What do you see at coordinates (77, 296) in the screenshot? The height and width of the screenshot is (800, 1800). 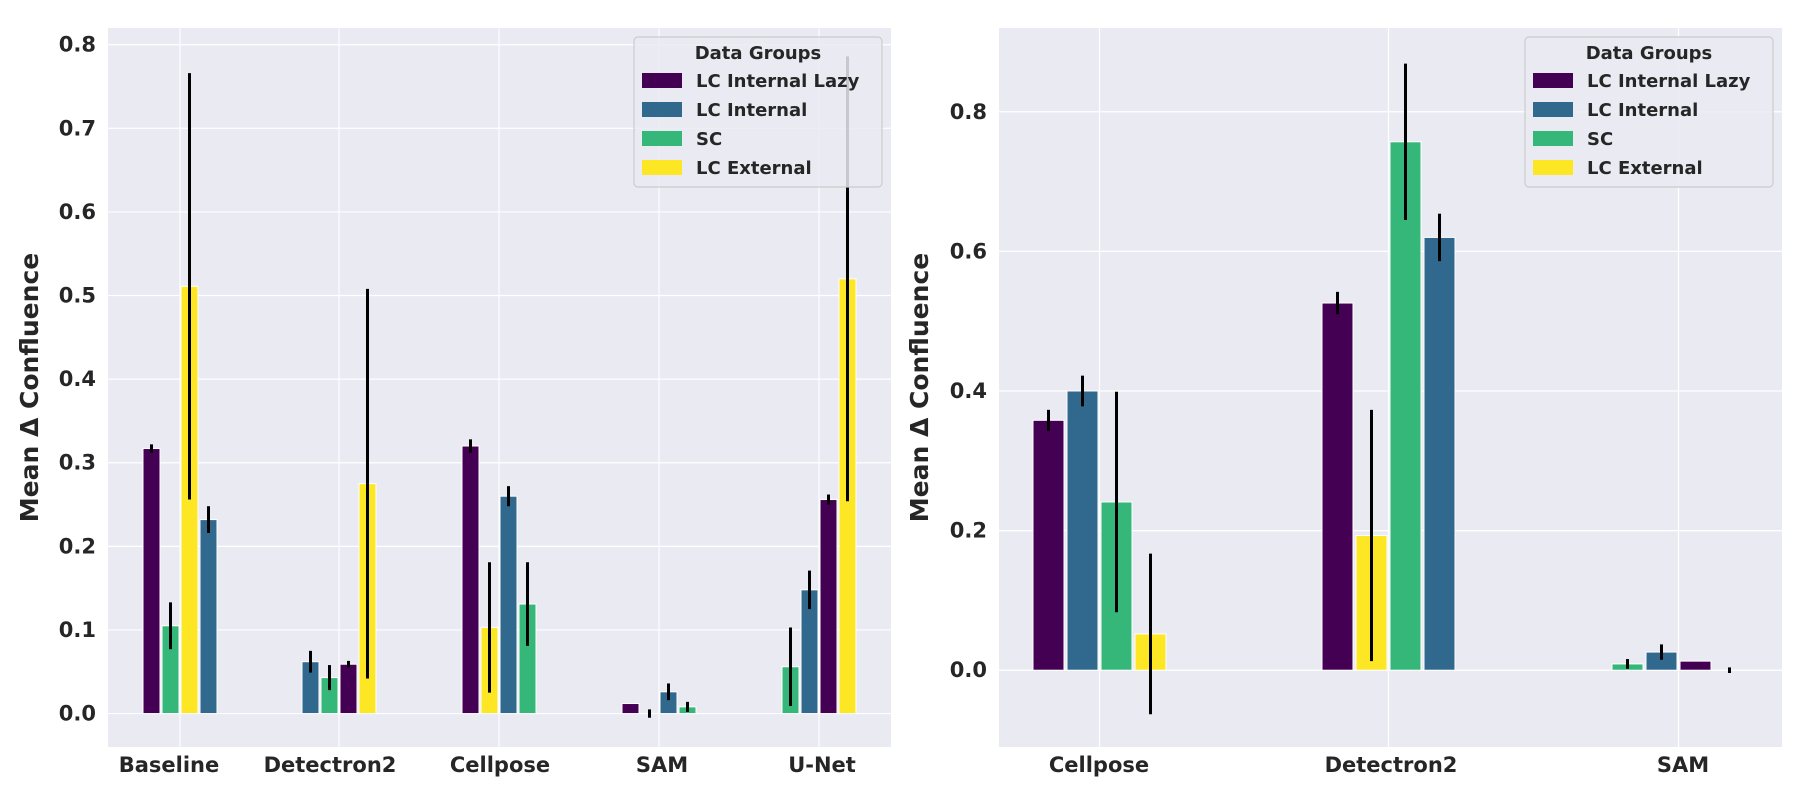 I see `y-tick-label: 0.5` at bounding box center [77, 296].